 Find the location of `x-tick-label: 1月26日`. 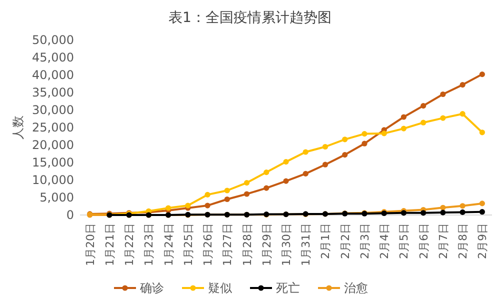

x-tick-label: 1月26日 is located at coordinates (208, 244).